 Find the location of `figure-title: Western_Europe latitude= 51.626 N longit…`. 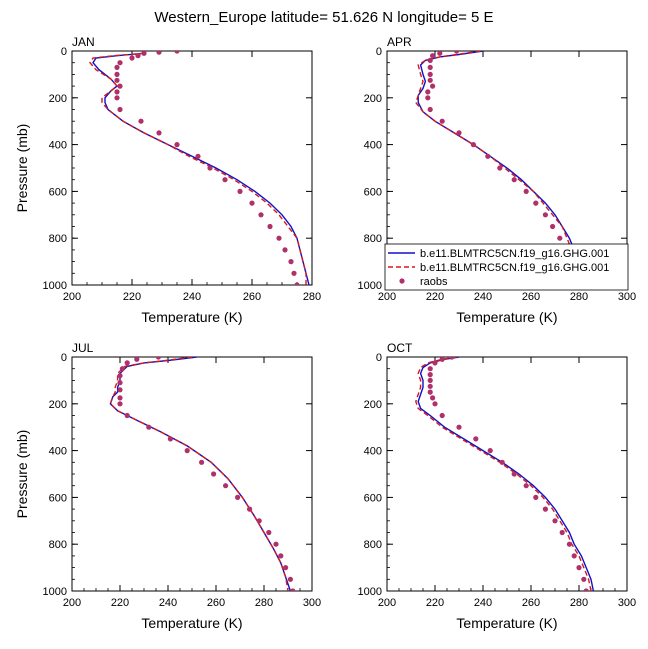

figure-title: Western_Europe latitude= 51.626 N longit… is located at coordinates (323, 17).